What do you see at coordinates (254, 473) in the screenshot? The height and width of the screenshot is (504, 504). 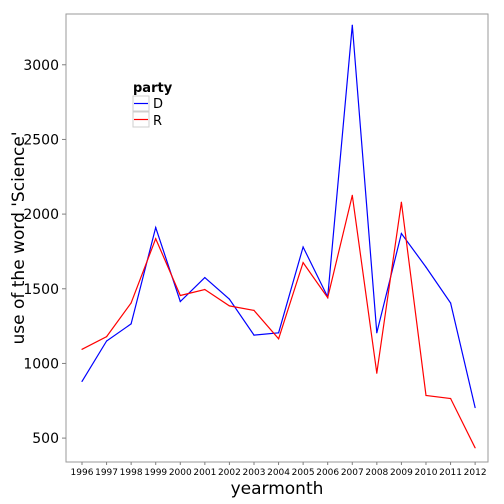 I see `x-tick-label: 2003` at bounding box center [254, 473].